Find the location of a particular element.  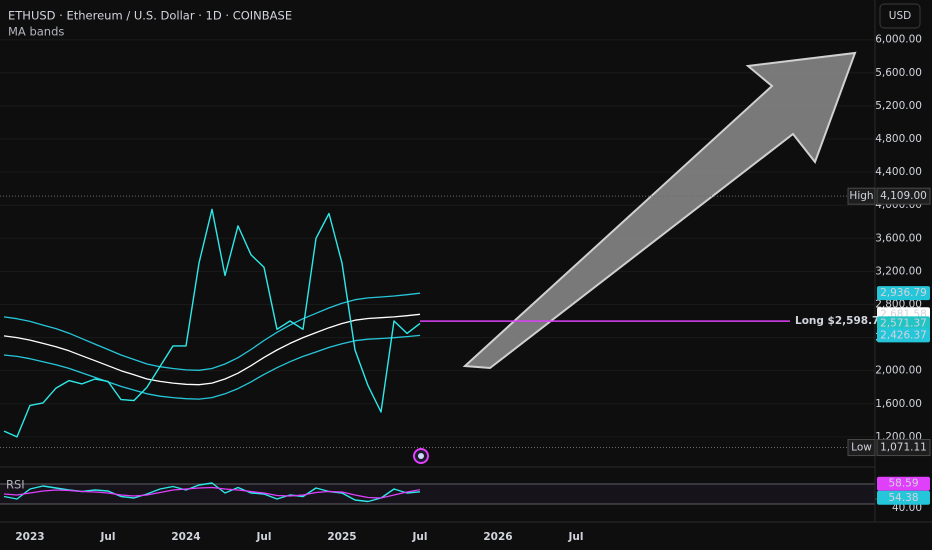

x-tick-label: 2026 is located at coordinates (497, 537).